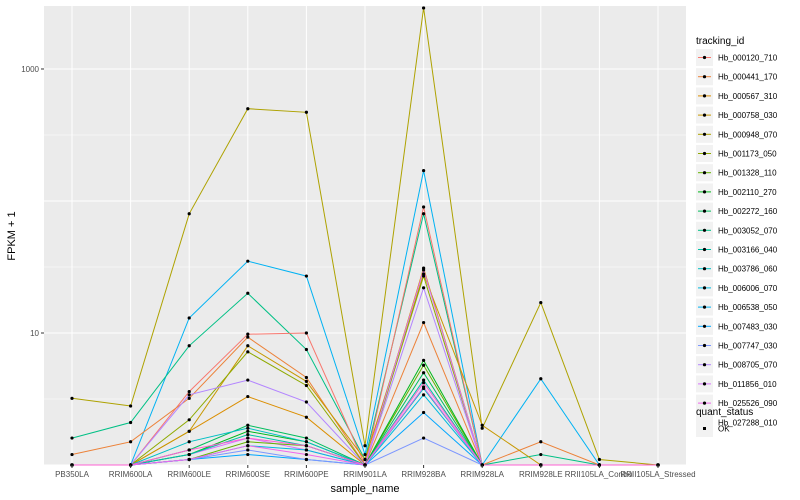  What do you see at coordinates (748, 230) in the screenshot?
I see `legend-label: Hb_003052_070` at bounding box center [748, 230].